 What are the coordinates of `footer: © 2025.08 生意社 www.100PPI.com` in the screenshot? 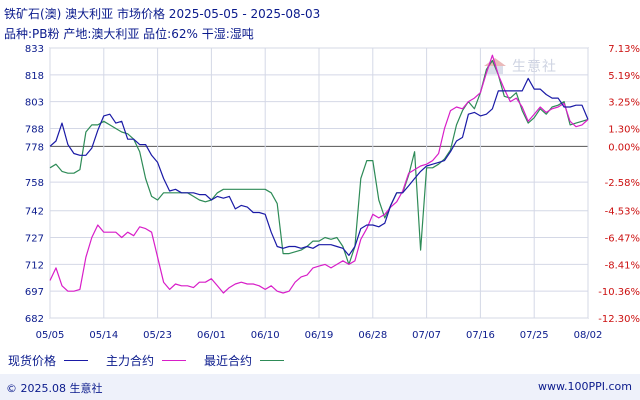 It's located at (320, 387).